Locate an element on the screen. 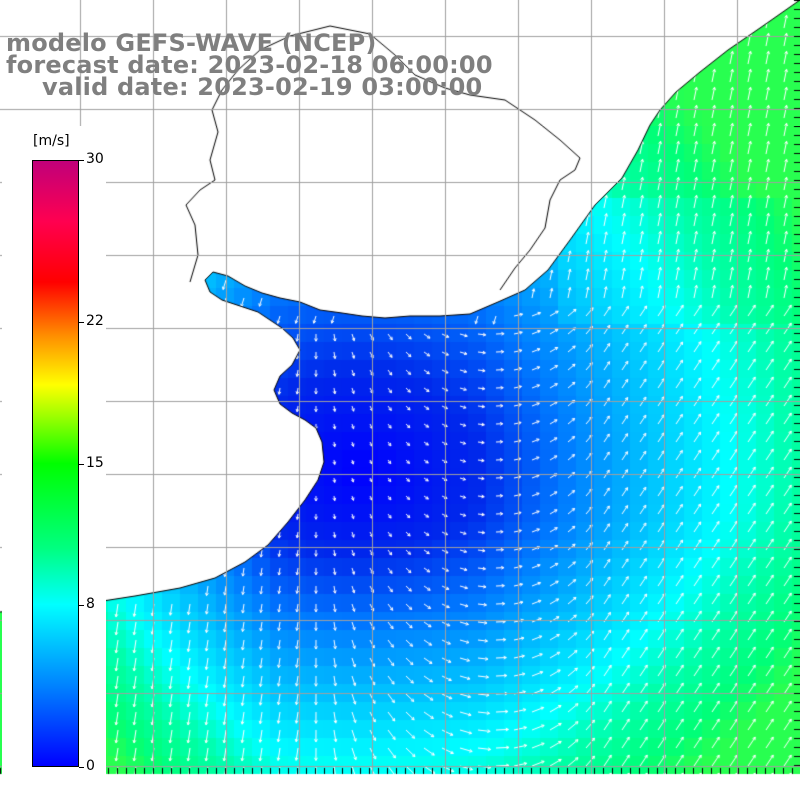 The width and height of the screenshot is (800, 800). colorbar-tick-label: 8 is located at coordinates (90, 604).